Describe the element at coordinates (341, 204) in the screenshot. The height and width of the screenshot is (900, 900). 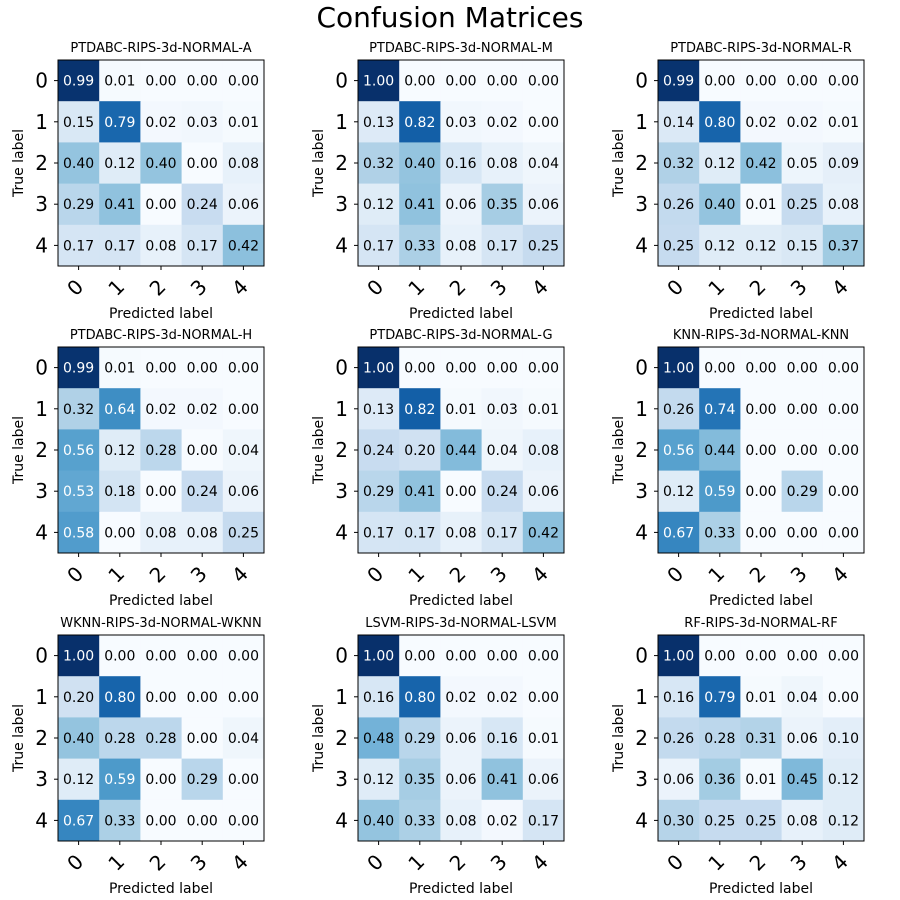
I see `y-tick-label: 3` at that location.